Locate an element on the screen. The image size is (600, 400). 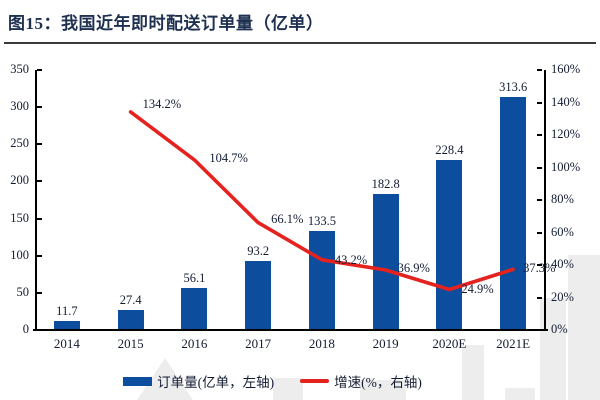
bar-value-label: 93.2 is located at coordinates (258, 250).